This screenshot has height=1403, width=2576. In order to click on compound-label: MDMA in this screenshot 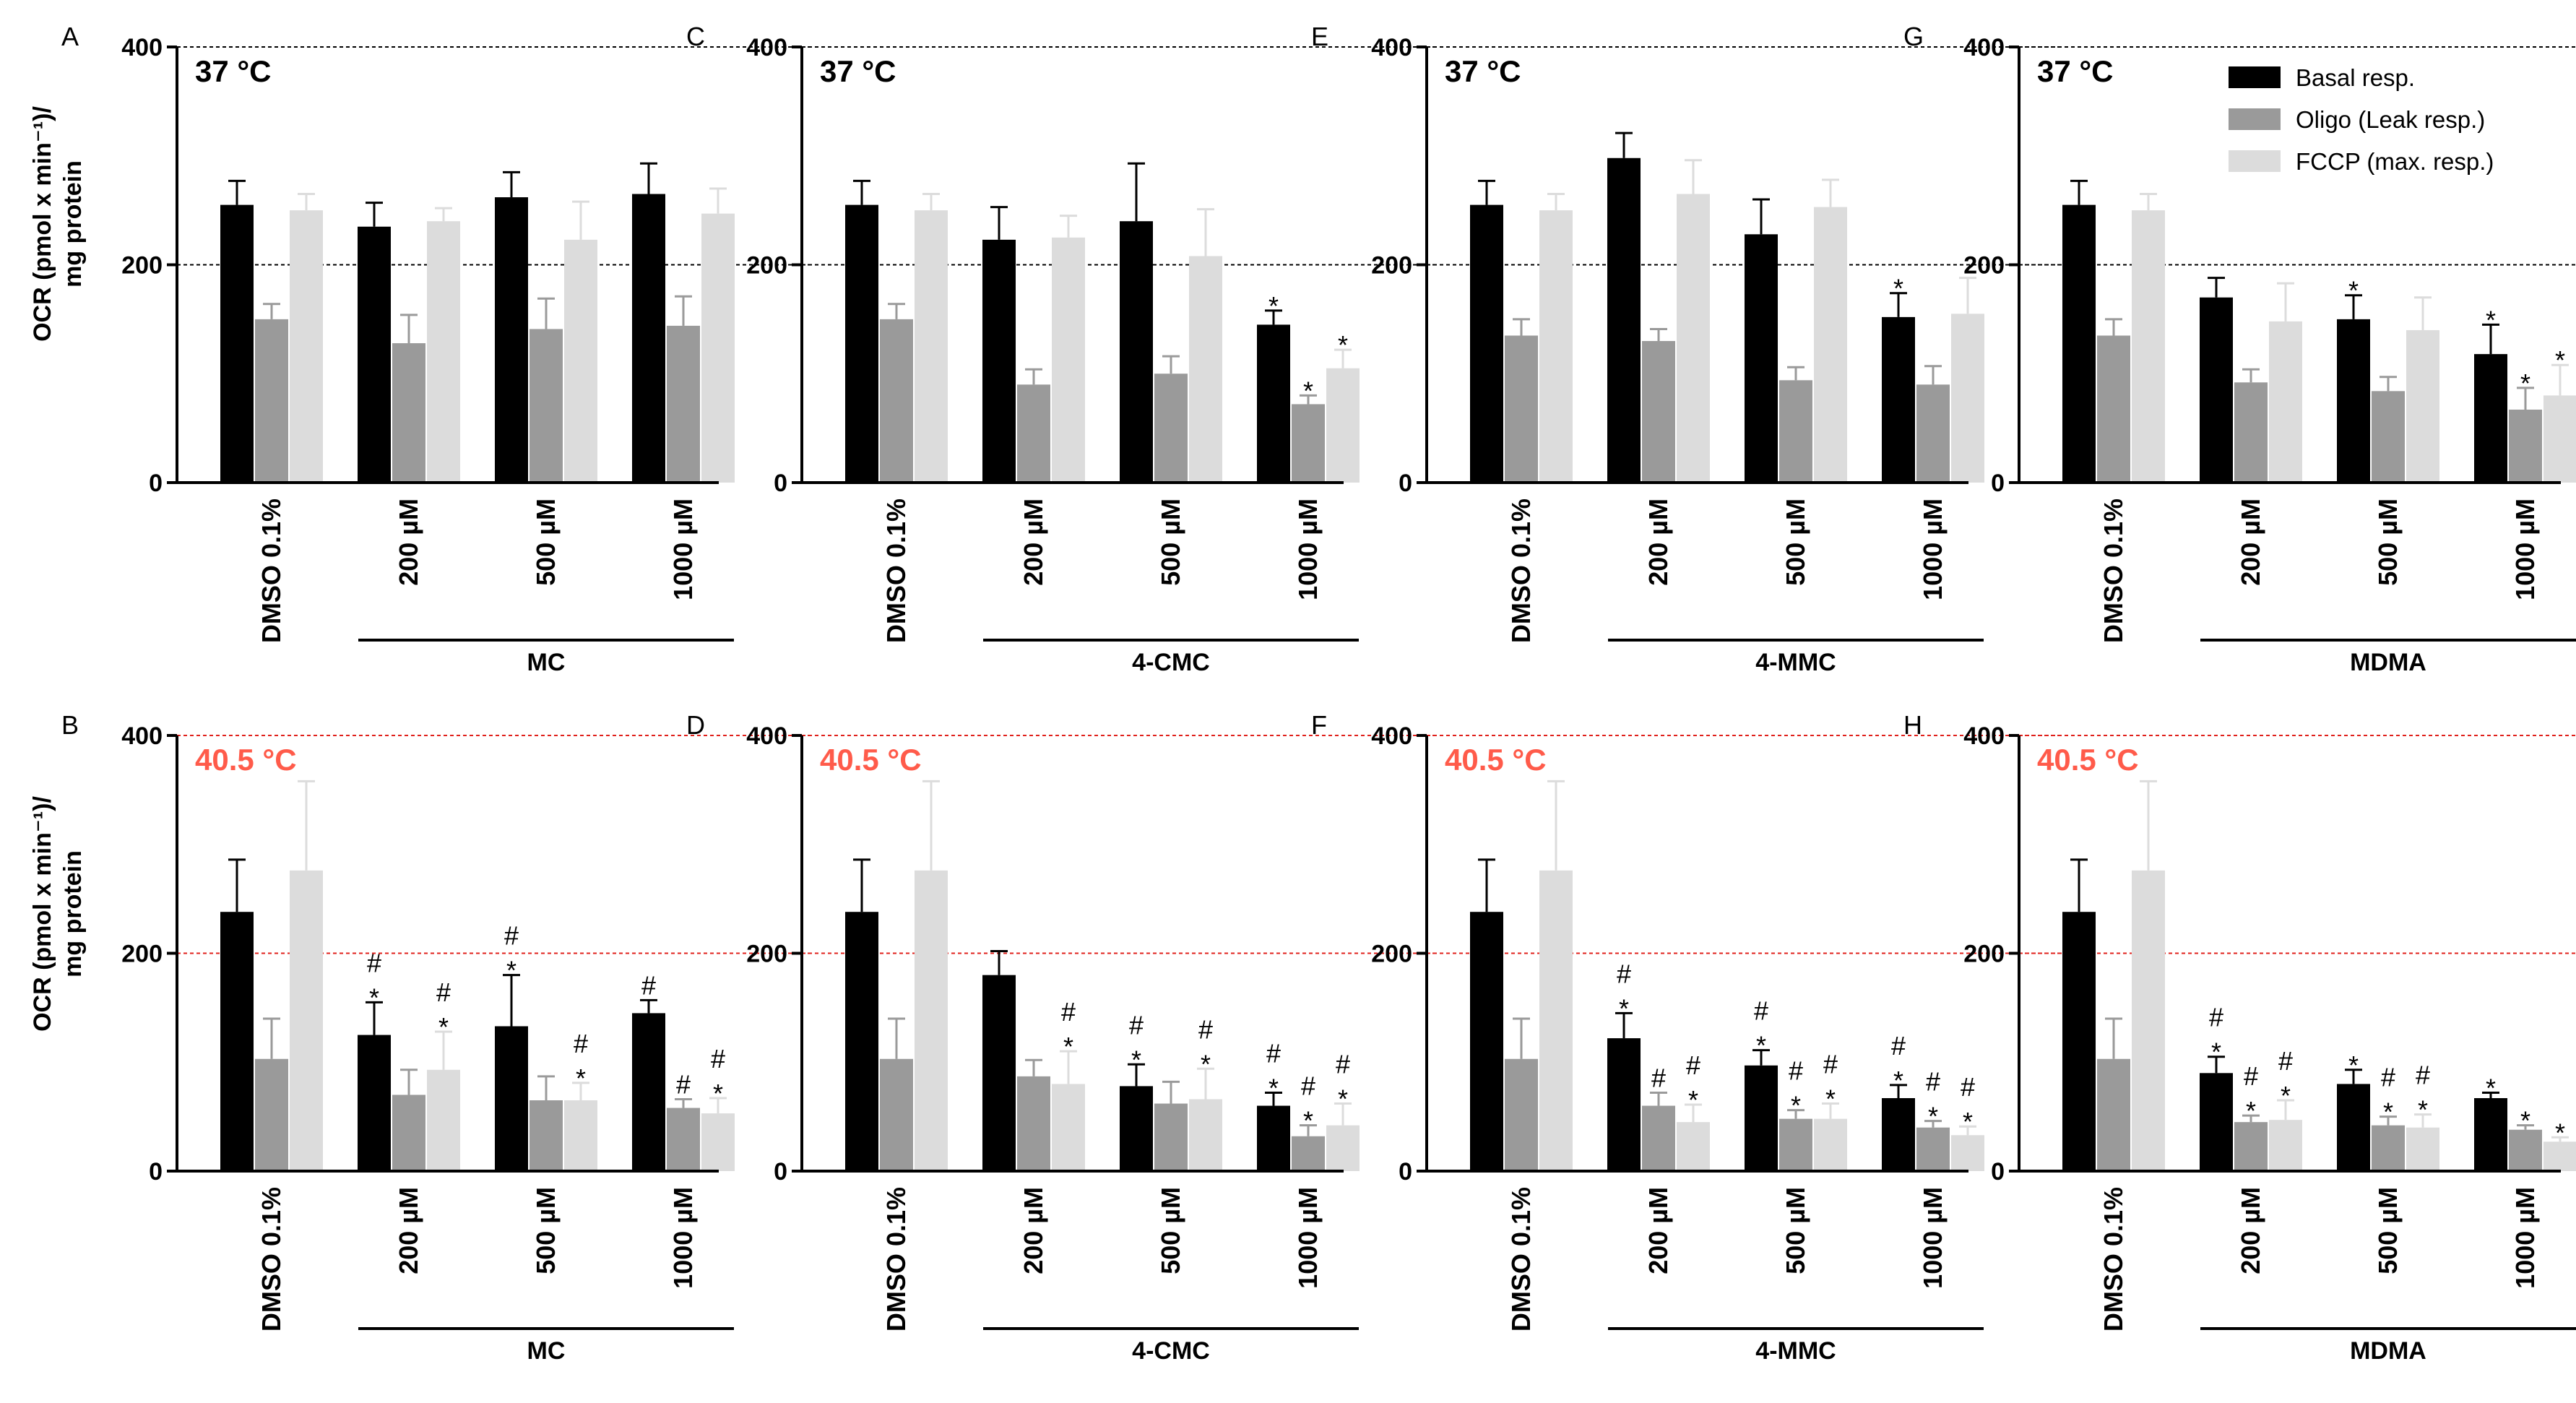, I will do `click(2388, 662)`.